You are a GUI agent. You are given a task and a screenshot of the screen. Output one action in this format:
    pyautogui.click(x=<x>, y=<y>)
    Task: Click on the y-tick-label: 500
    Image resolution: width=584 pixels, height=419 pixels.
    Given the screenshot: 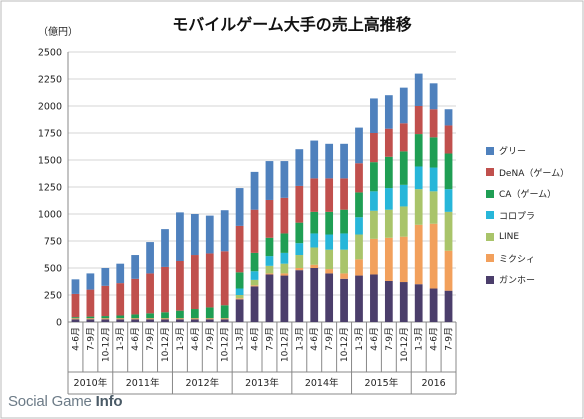 What is the action you would take?
    pyautogui.click(x=53, y=269)
    